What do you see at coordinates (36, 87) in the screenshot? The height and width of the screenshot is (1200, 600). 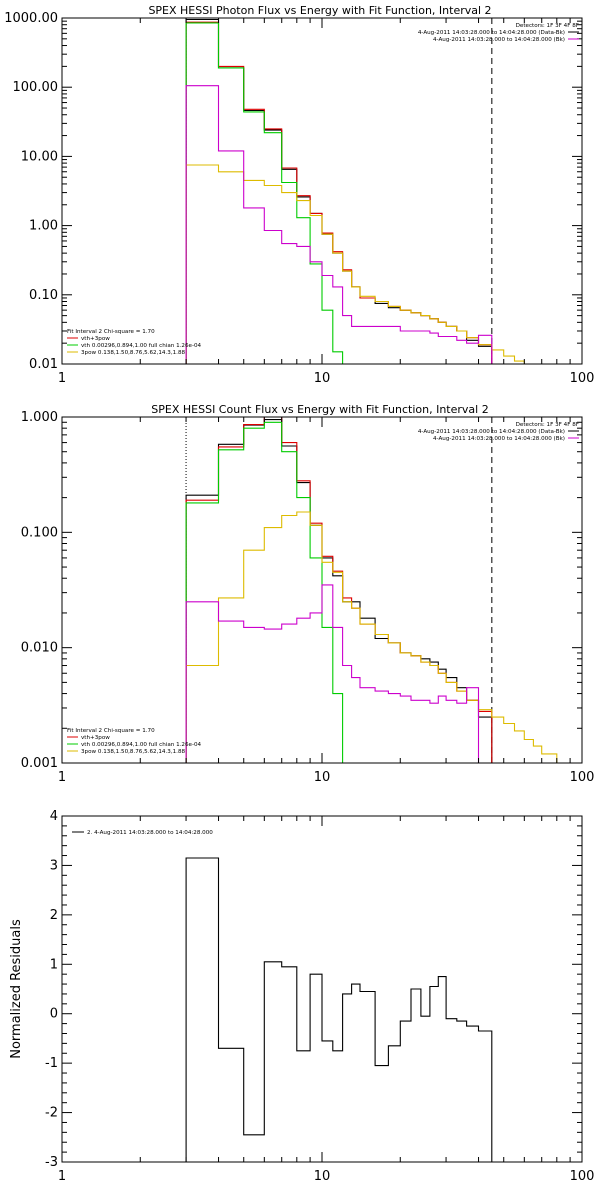 I see `y-tick-label: 100.00` at bounding box center [36, 87].